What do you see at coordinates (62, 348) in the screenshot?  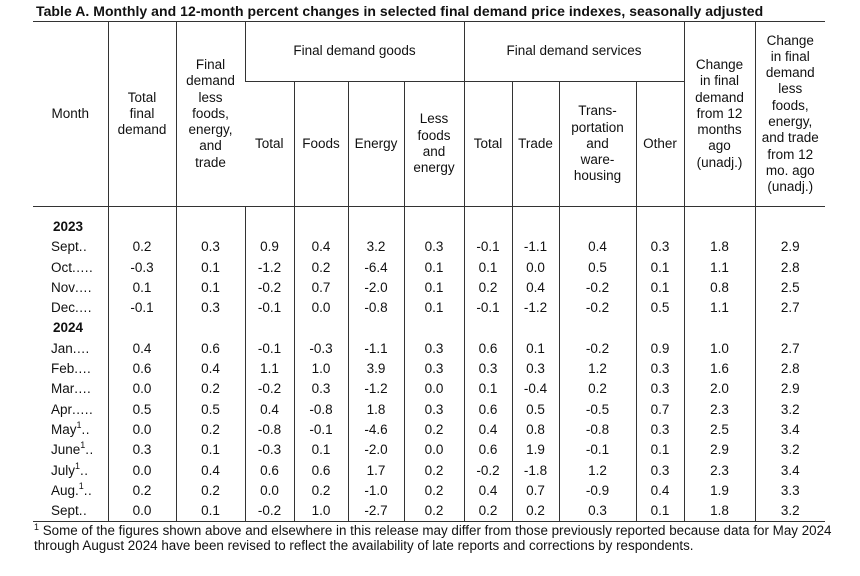 I see `month-name: Jan` at bounding box center [62, 348].